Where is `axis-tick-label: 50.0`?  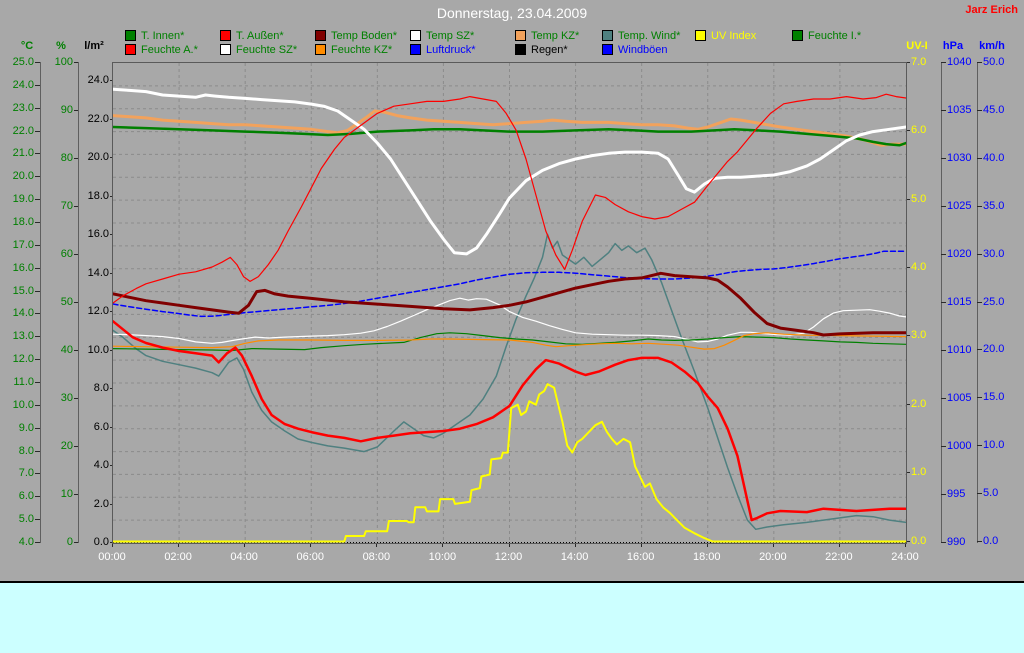
axis-tick-label: 50.0 is located at coordinates (994, 62).